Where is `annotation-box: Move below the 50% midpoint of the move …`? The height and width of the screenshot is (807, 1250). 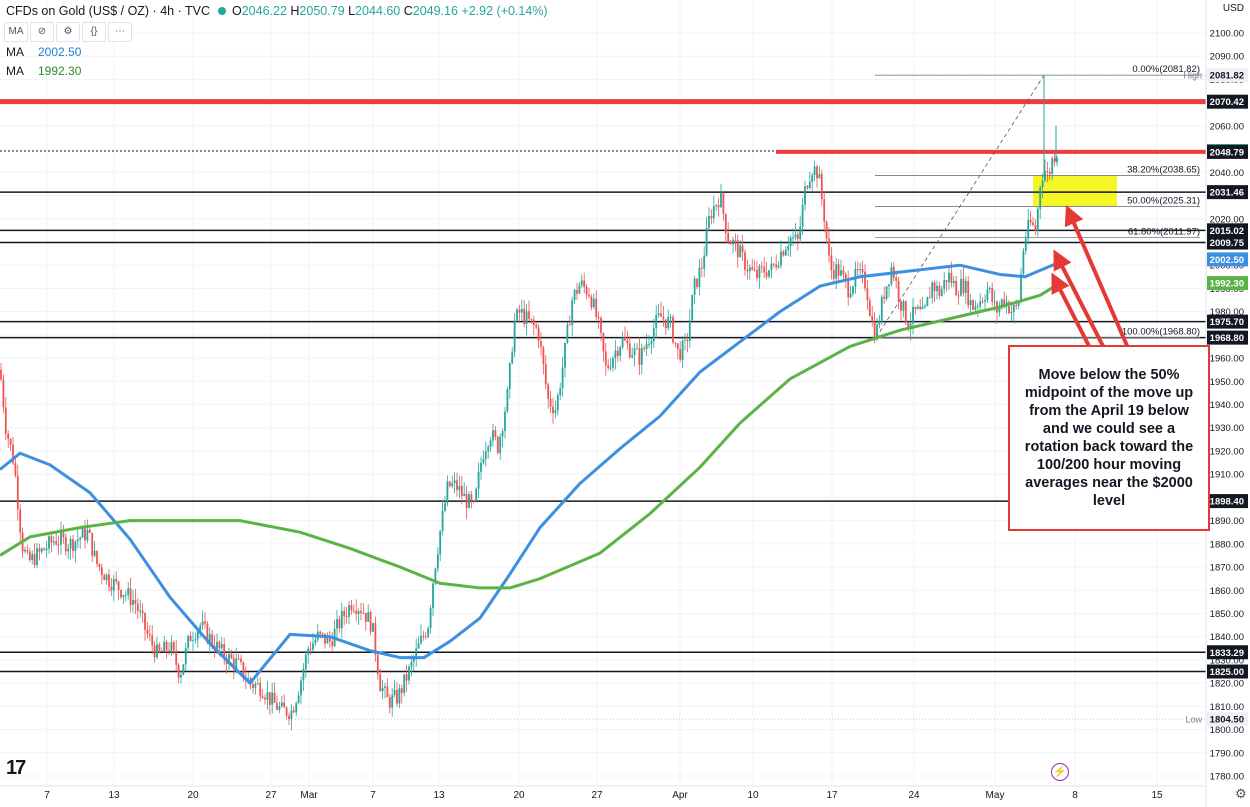 annotation-box: Move below the 50% midpoint of the move … is located at coordinates (1109, 438).